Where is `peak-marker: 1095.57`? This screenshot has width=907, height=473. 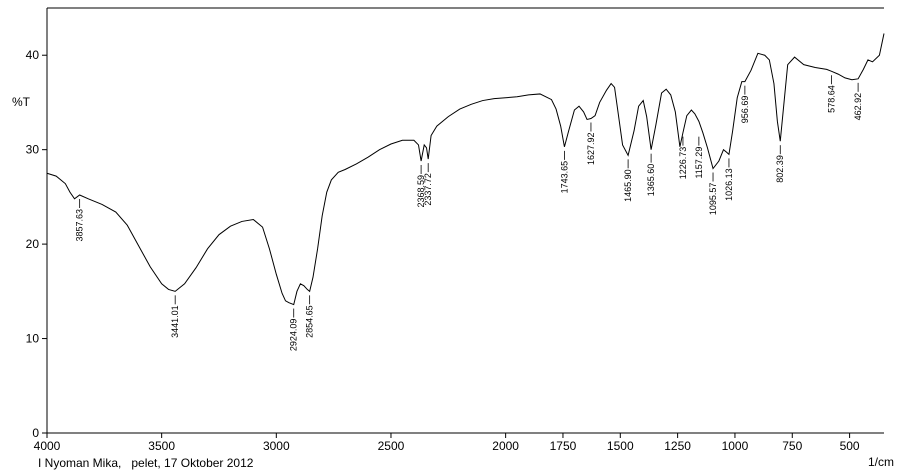
peak-marker: 1095.57 is located at coordinates (713, 194).